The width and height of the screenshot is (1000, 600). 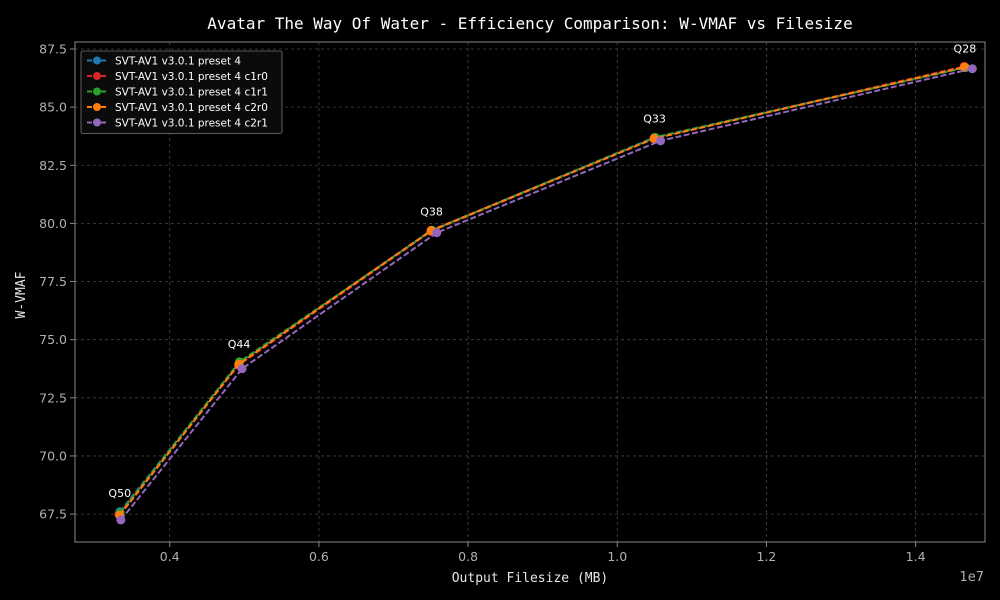 What do you see at coordinates (53, 107) in the screenshot?
I see `y-tick-label: 85.0` at bounding box center [53, 107].